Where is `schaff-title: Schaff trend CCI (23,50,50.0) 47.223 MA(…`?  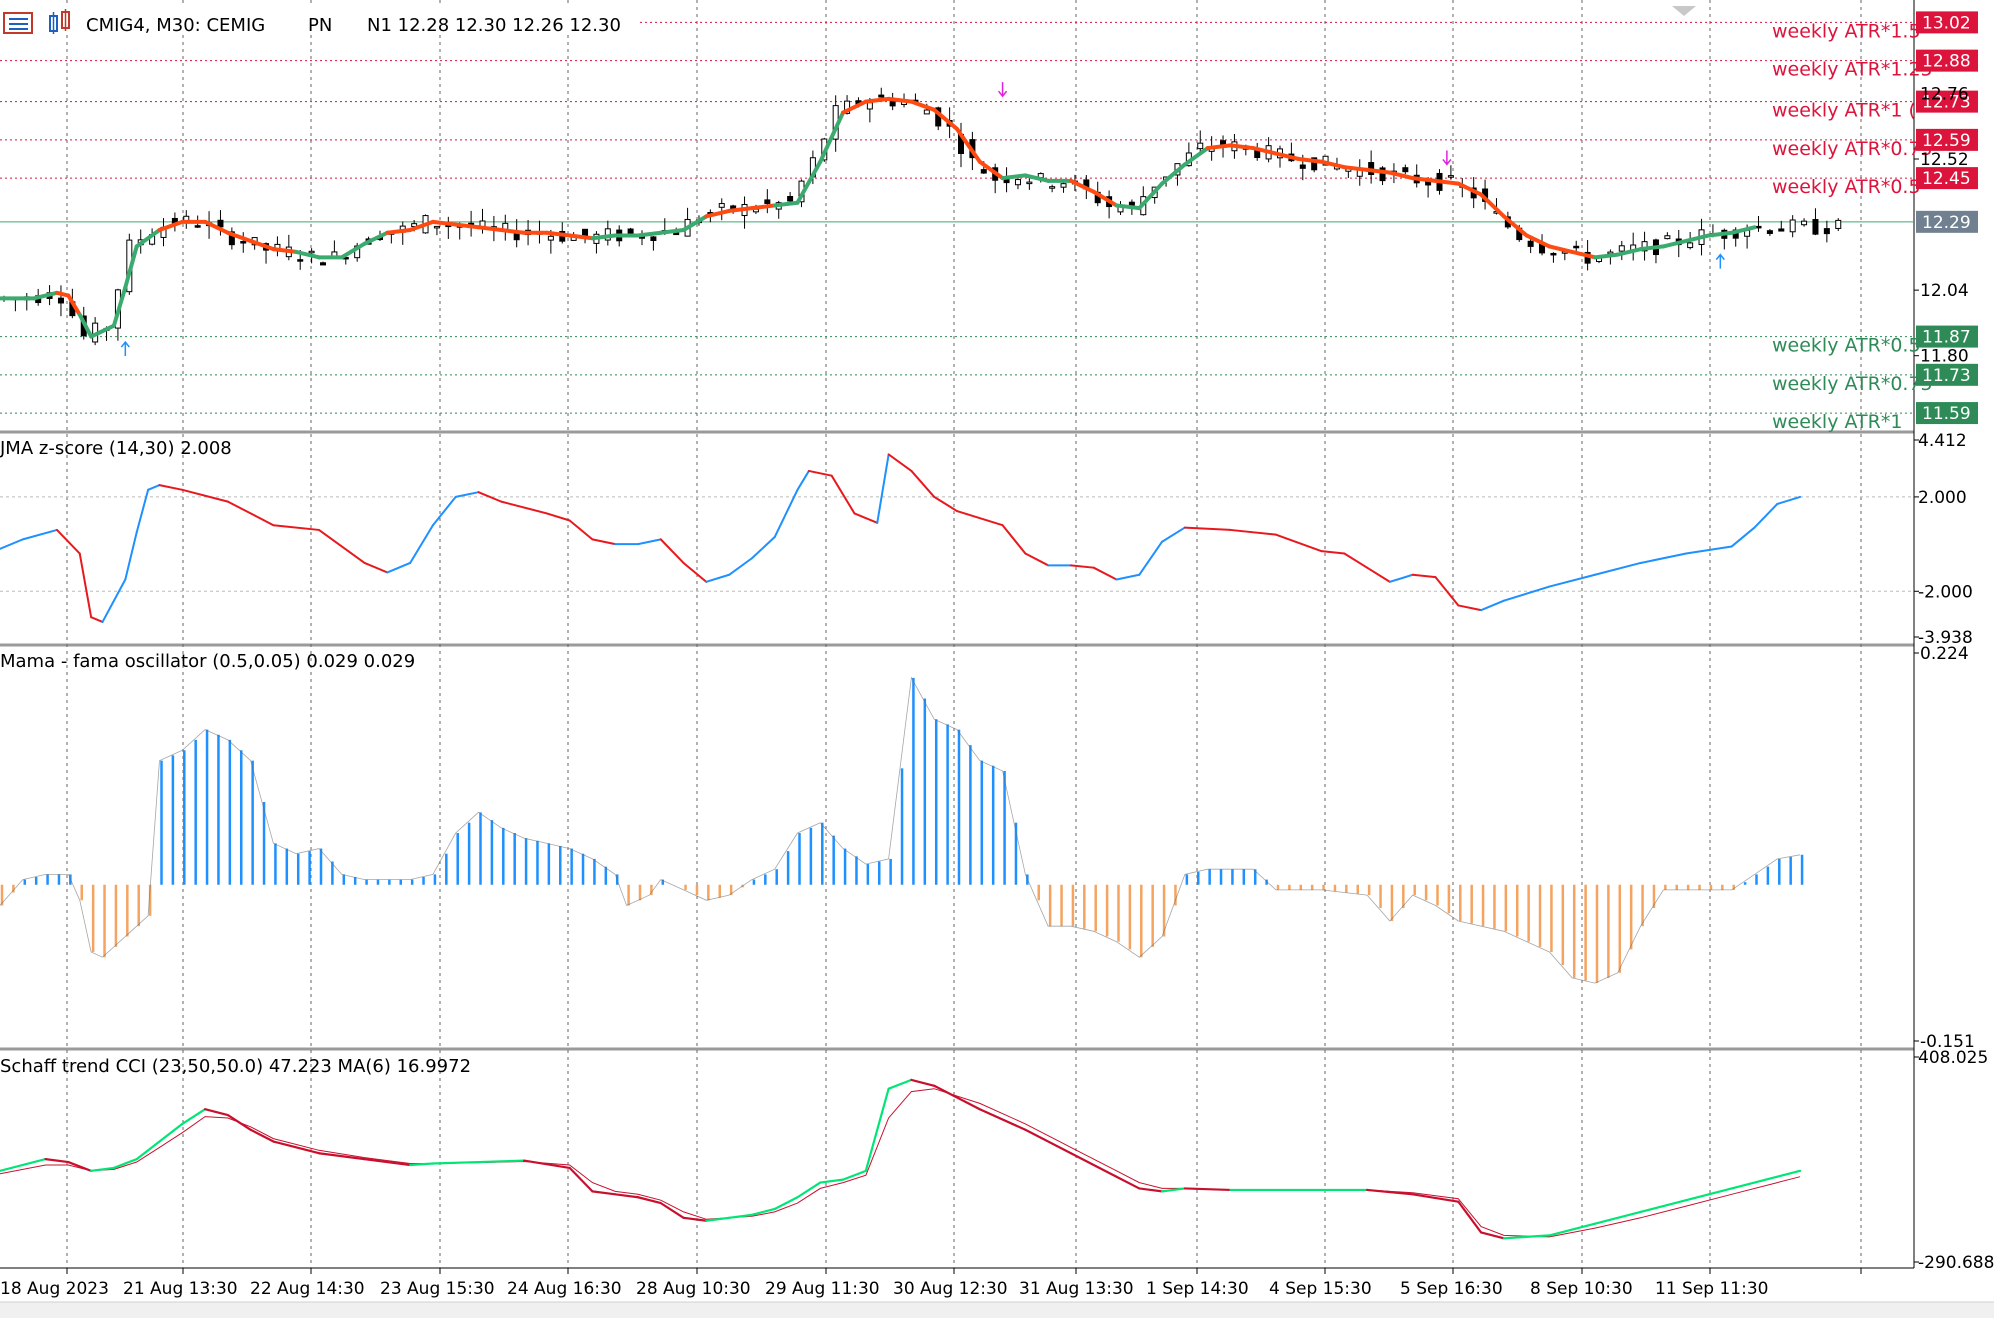 schaff-title: Schaff trend CCI (23,50,50.0) 47.223 MA(… is located at coordinates (235, 1066).